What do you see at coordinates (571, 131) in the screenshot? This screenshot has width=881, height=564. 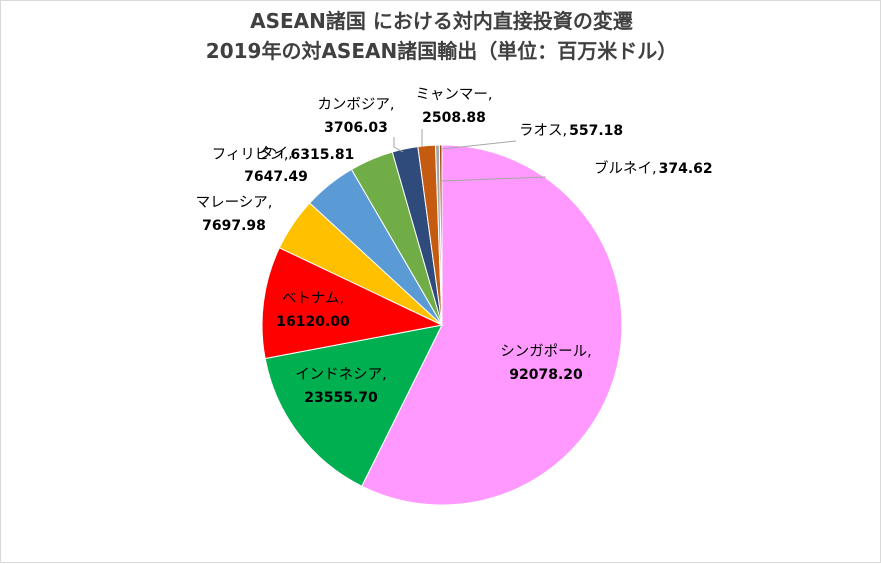 I see `data-label-9: ラオス, 557.18` at bounding box center [571, 131].